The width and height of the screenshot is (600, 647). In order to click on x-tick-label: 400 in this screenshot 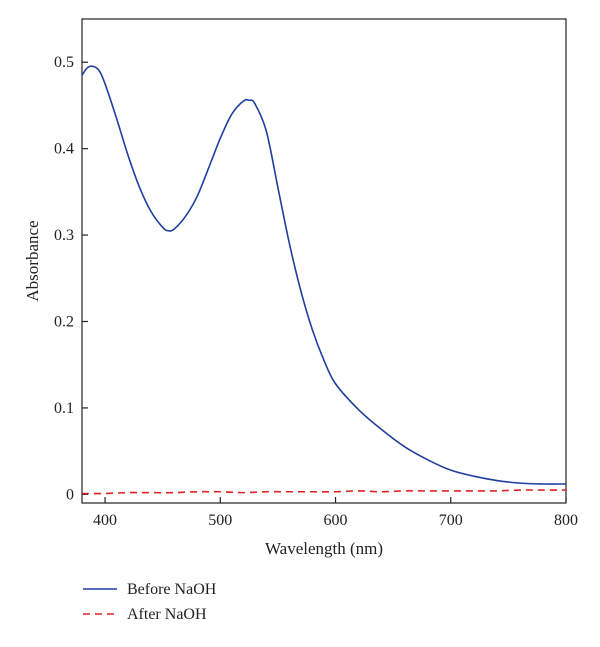, I will do `click(105, 520)`.